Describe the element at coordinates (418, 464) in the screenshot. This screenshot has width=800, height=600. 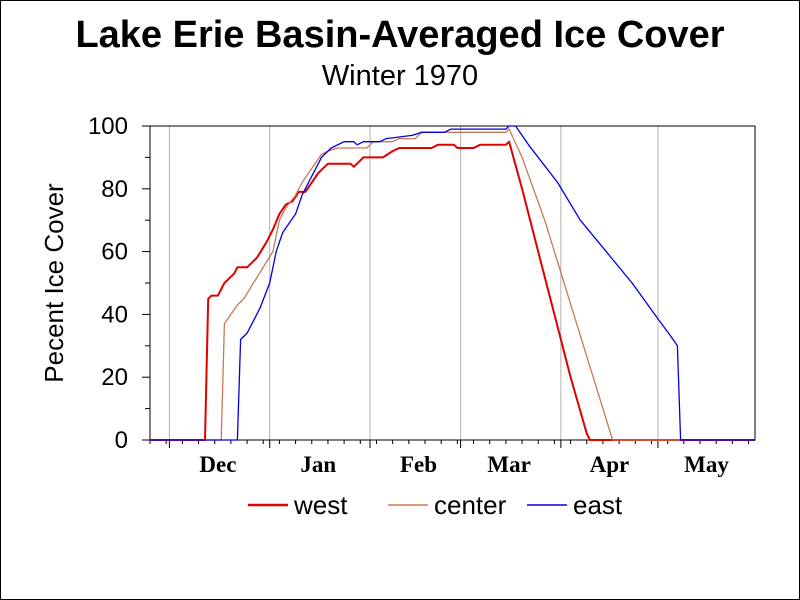
I see `x-tick-label: Feb` at that location.